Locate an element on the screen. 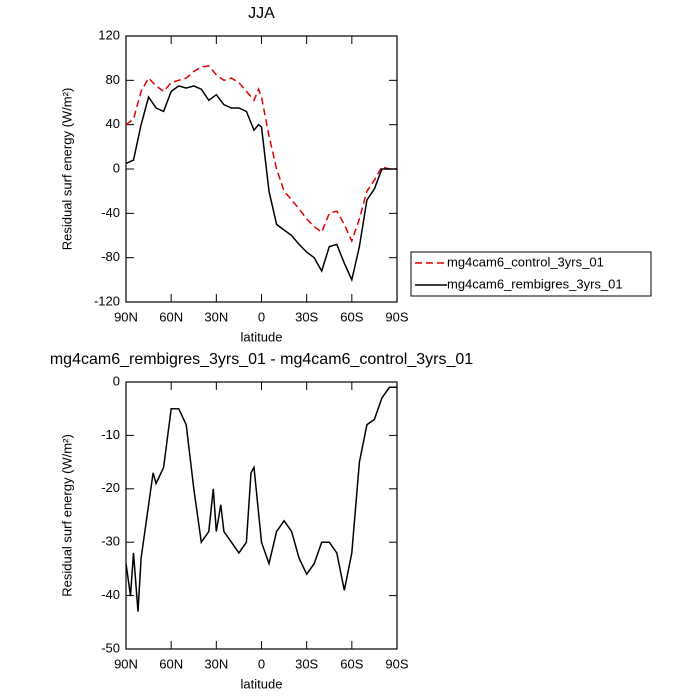 Image resolution: width=692 pixels, height=697 pixels. y-tick-label: -10 is located at coordinates (110, 434).